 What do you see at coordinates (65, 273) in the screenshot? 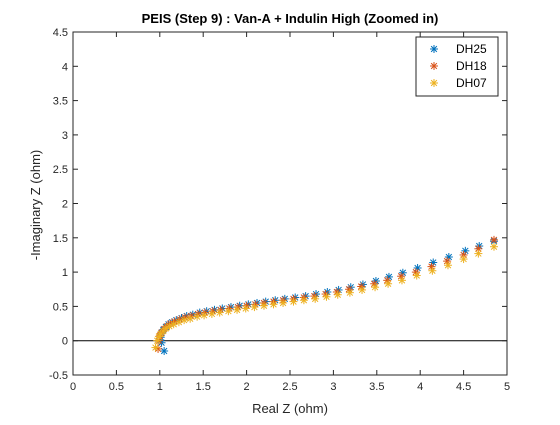
I see `y-tick-label: 1` at bounding box center [65, 273].